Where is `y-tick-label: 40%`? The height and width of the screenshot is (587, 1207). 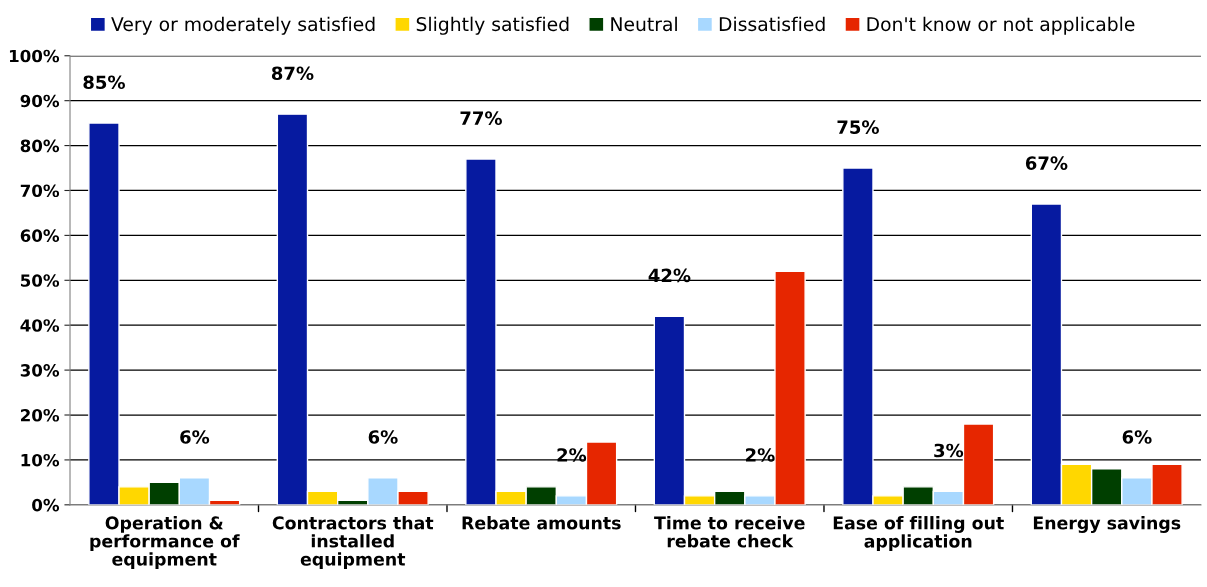
y-tick-label: 40% is located at coordinates (40, 325).